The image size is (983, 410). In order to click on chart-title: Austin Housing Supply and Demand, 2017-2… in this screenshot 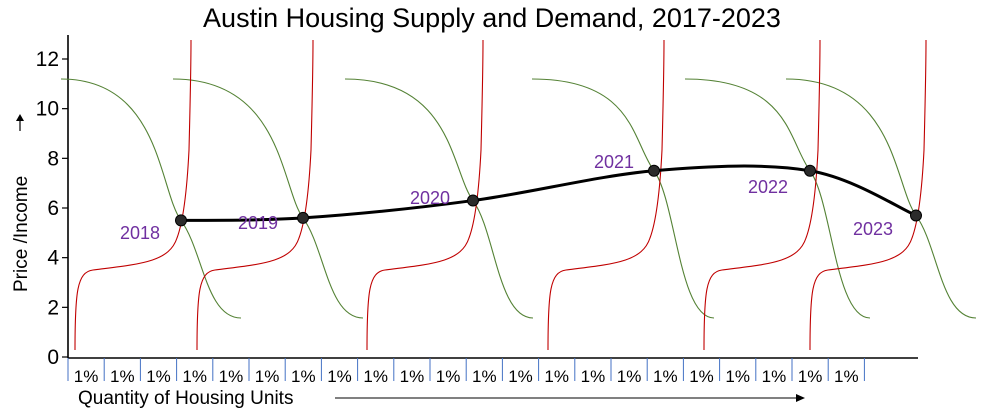, I will do `click(492, 18)`.